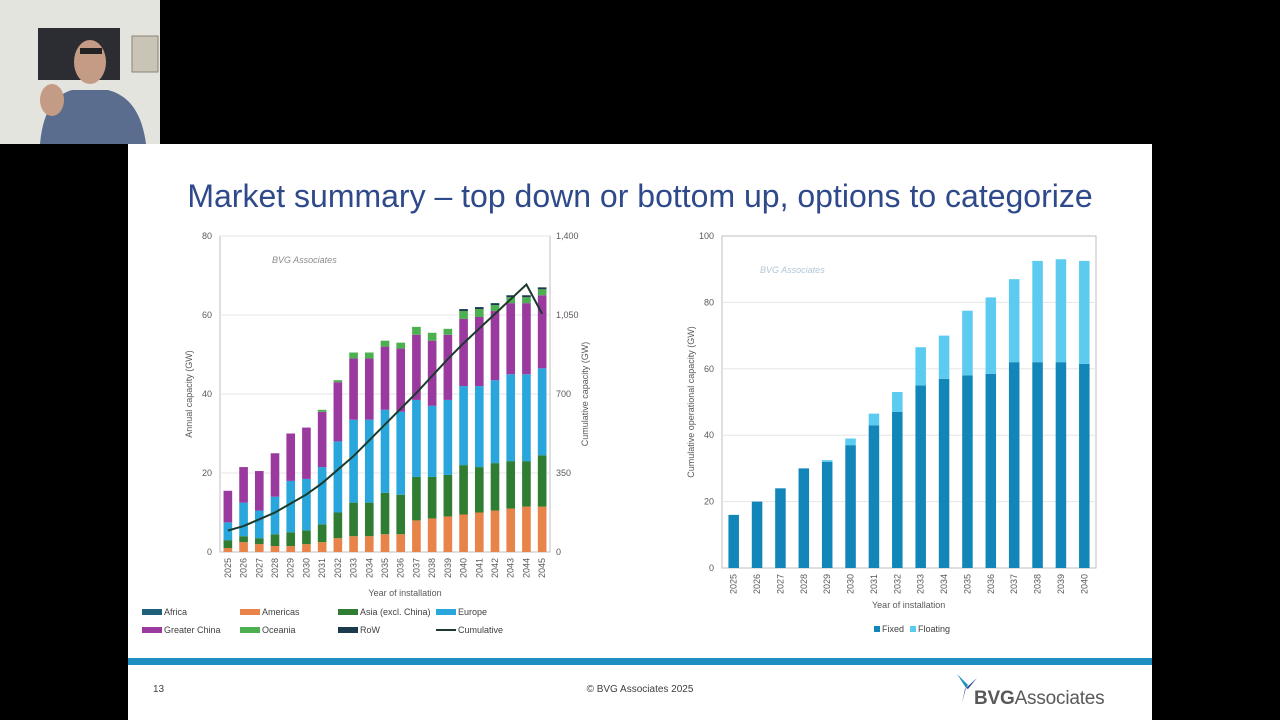  I want to click on cumulative-line, so click(385, 407).